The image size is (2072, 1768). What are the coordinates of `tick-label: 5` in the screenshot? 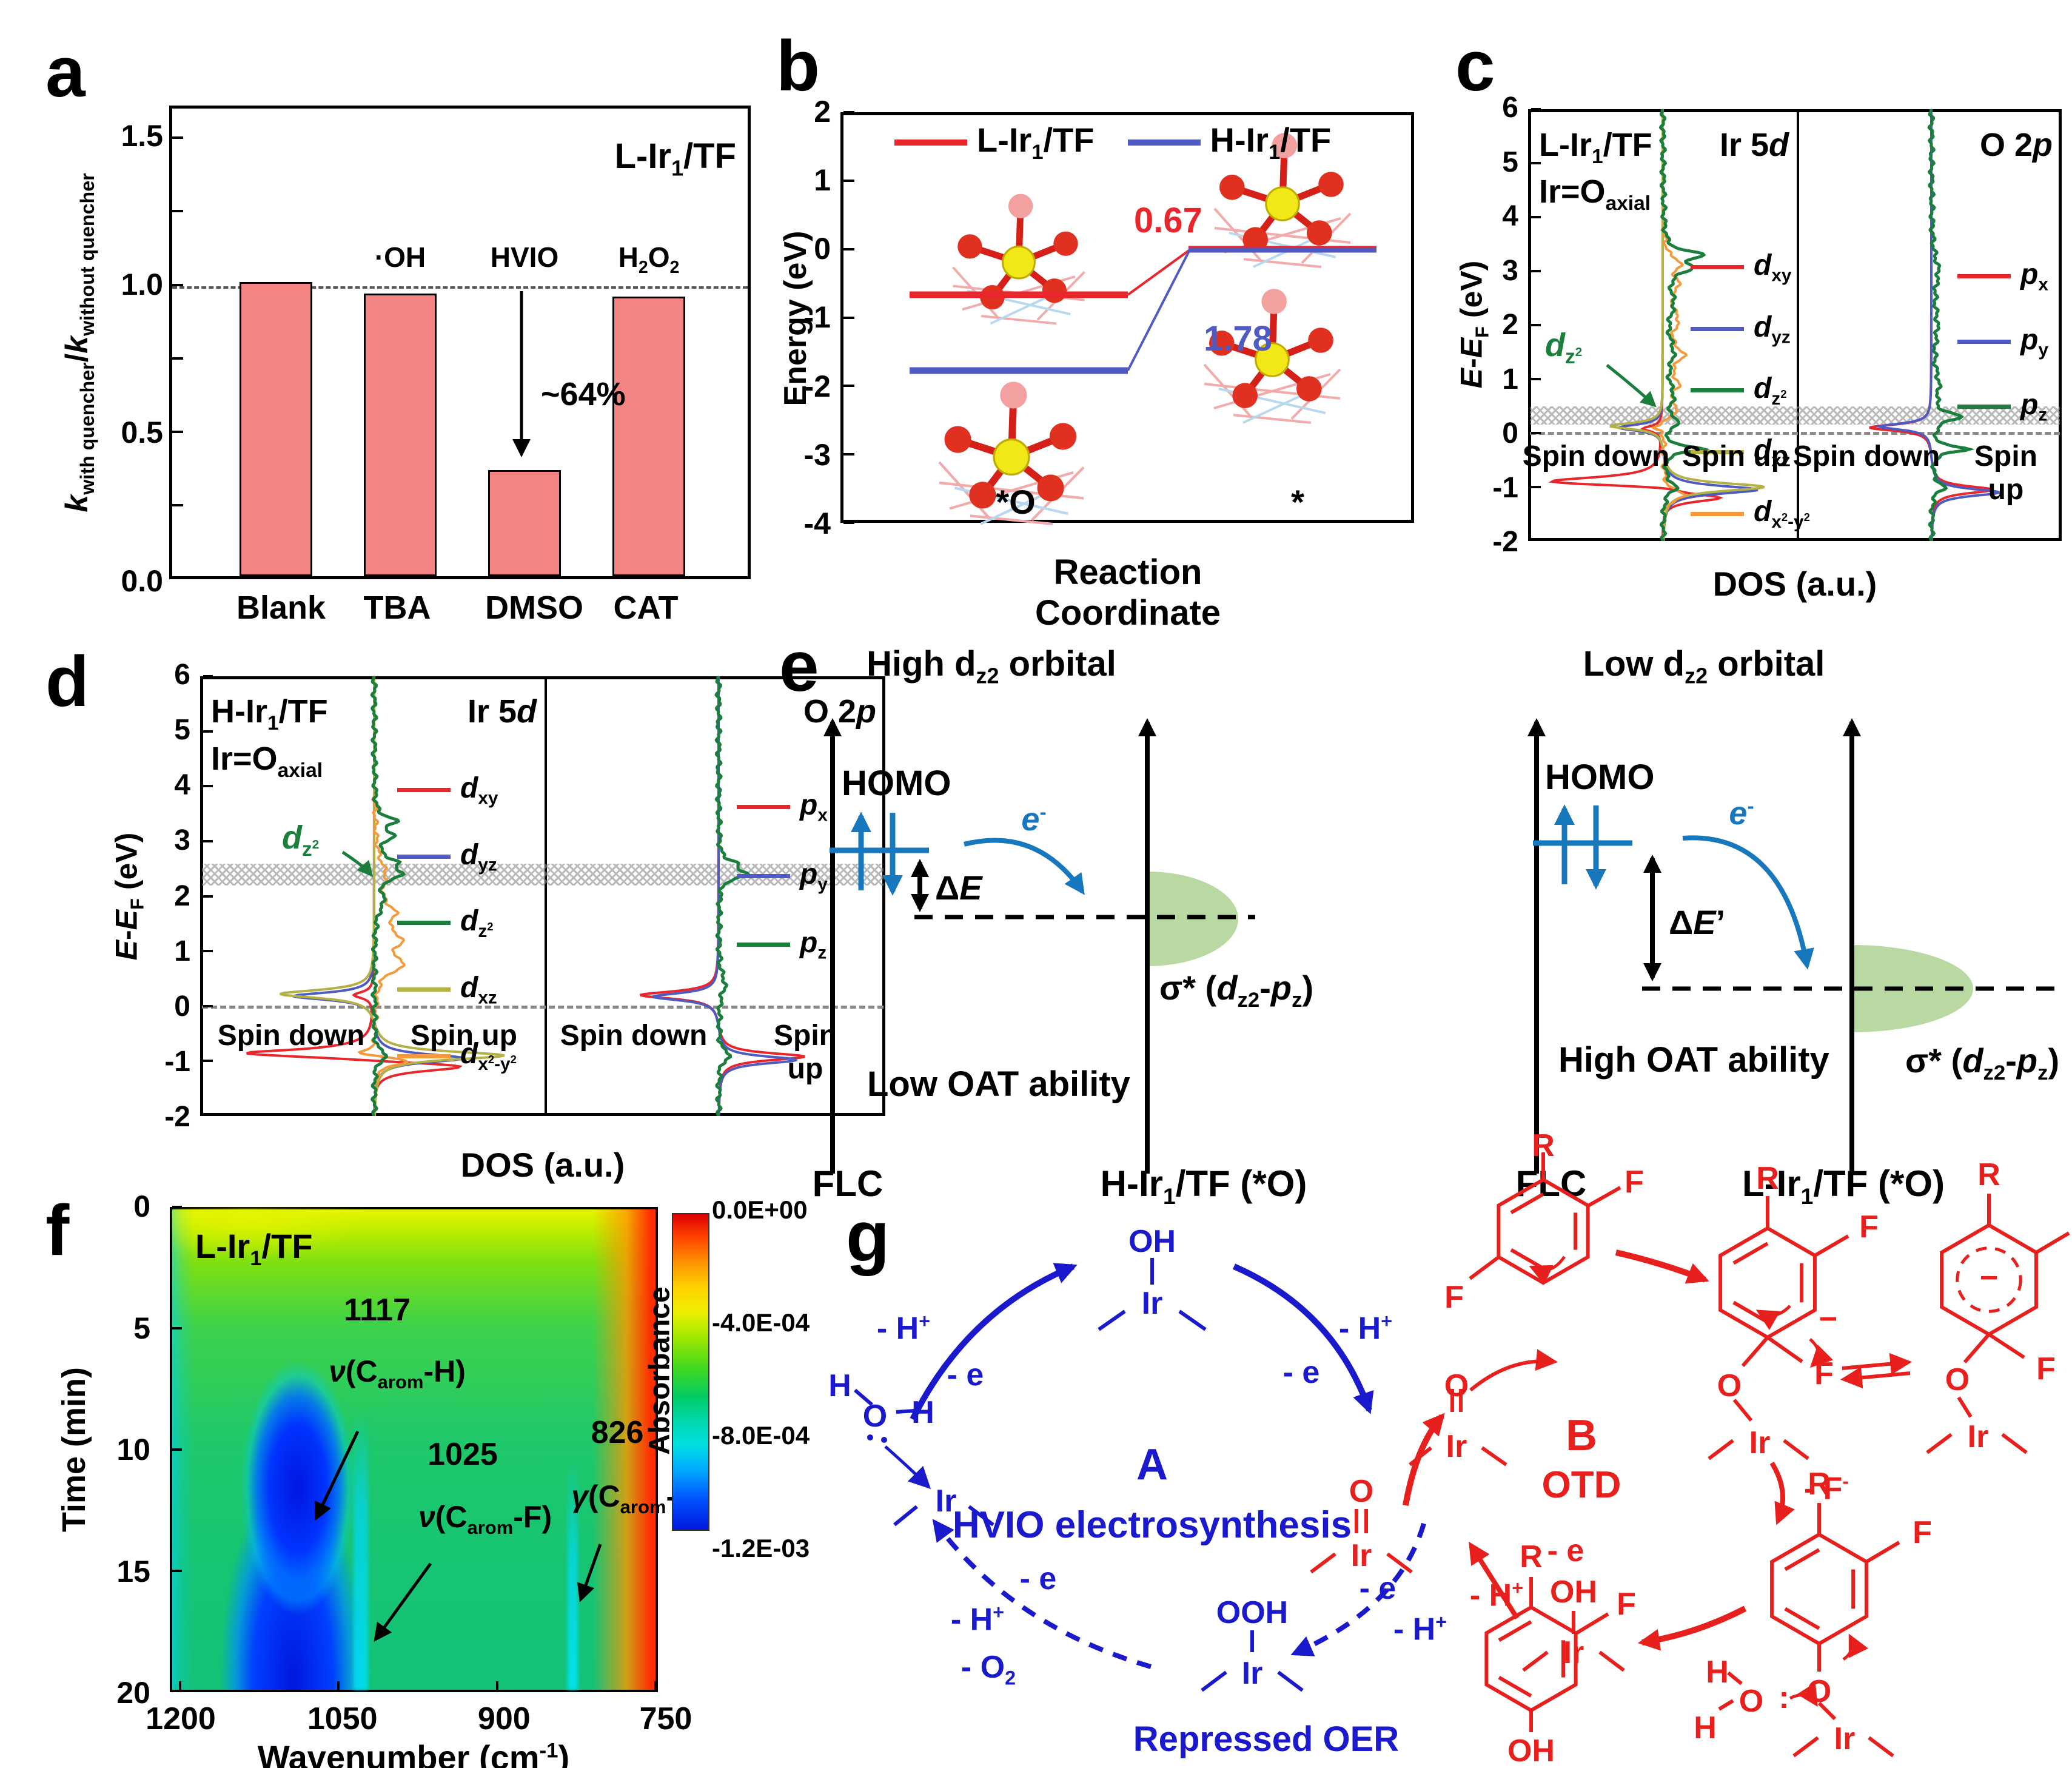 It's located at (182, 730).